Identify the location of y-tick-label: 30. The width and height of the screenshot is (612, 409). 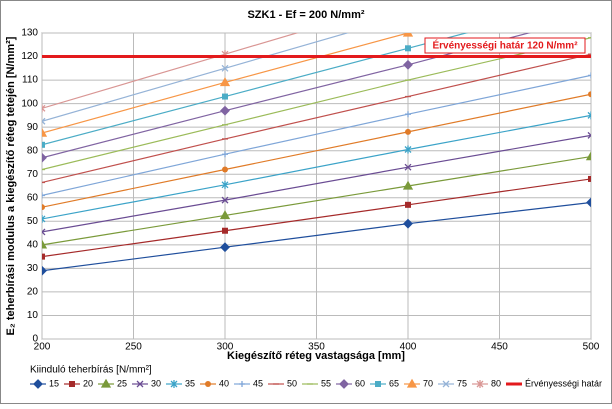
(33, 268).